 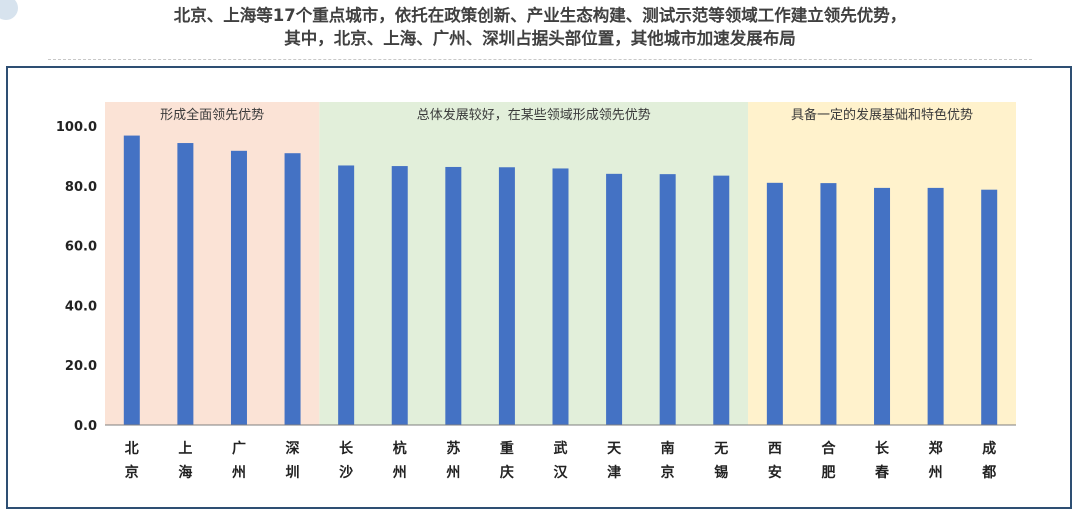 What do you see at coordinates (81, 366) in the screenshot?
I see `y-tick-label: 20.0` at bounding box center [81, 366].